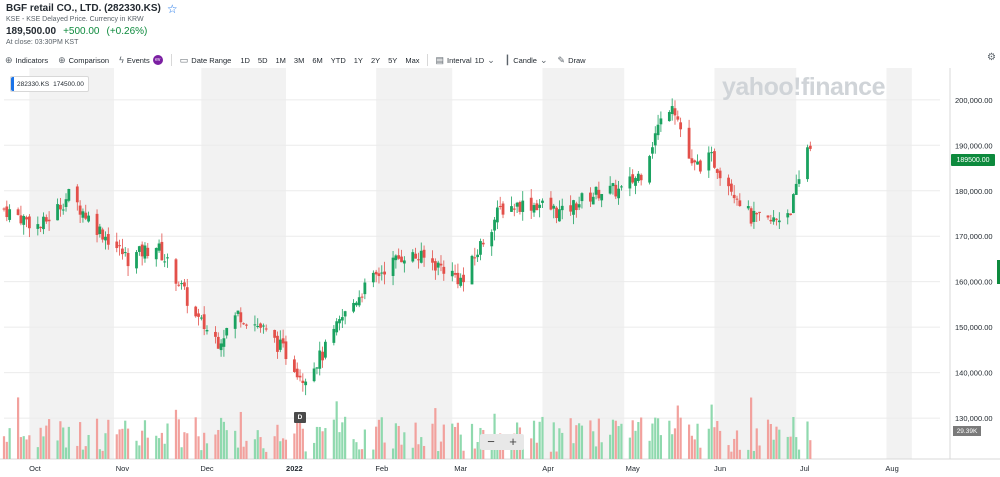  I want to click on x-tick-label: Aug, so click(891, 468).